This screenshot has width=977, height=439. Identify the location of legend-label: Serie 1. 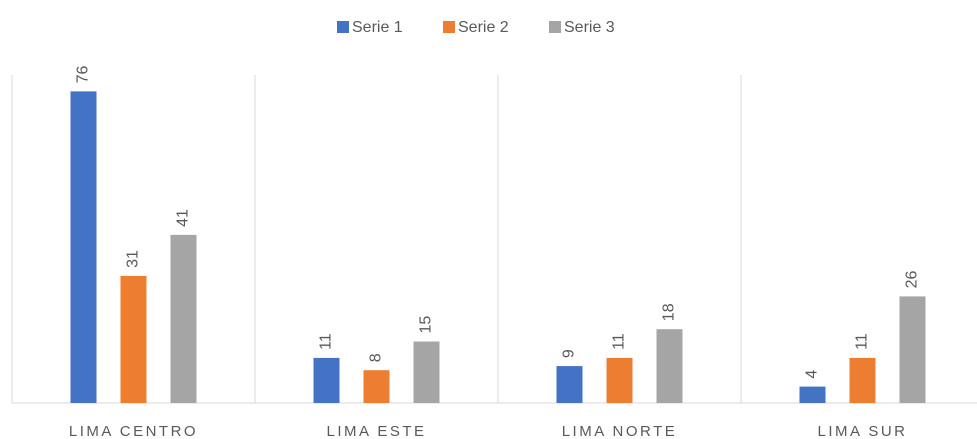
(377, 27).